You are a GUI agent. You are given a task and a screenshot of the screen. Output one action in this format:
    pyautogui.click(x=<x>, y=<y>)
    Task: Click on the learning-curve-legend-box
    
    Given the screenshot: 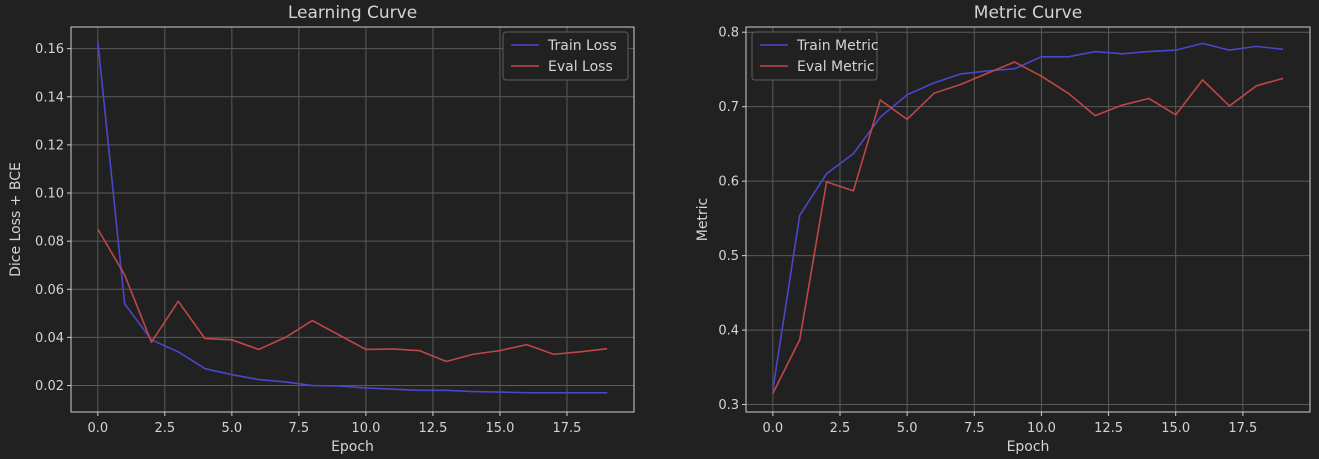 What is the action you would take?
    pyautogui.click(x=565, y=56)
    